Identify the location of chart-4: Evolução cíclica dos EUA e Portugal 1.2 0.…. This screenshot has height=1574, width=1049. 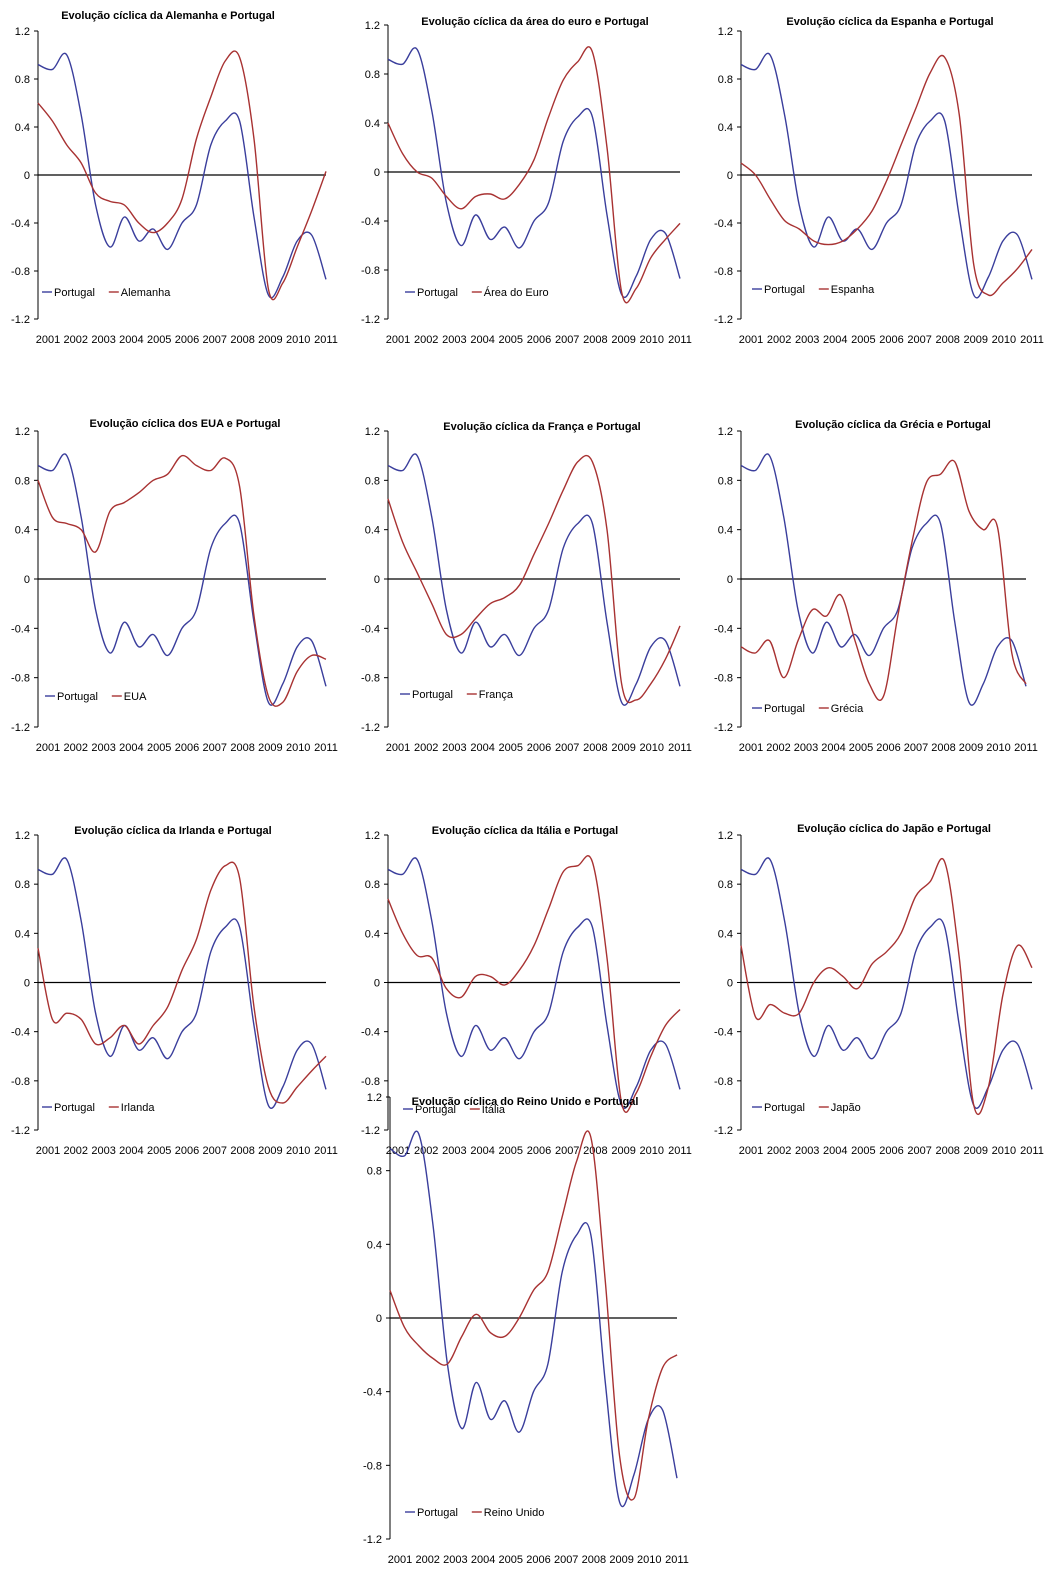
(174, 586).